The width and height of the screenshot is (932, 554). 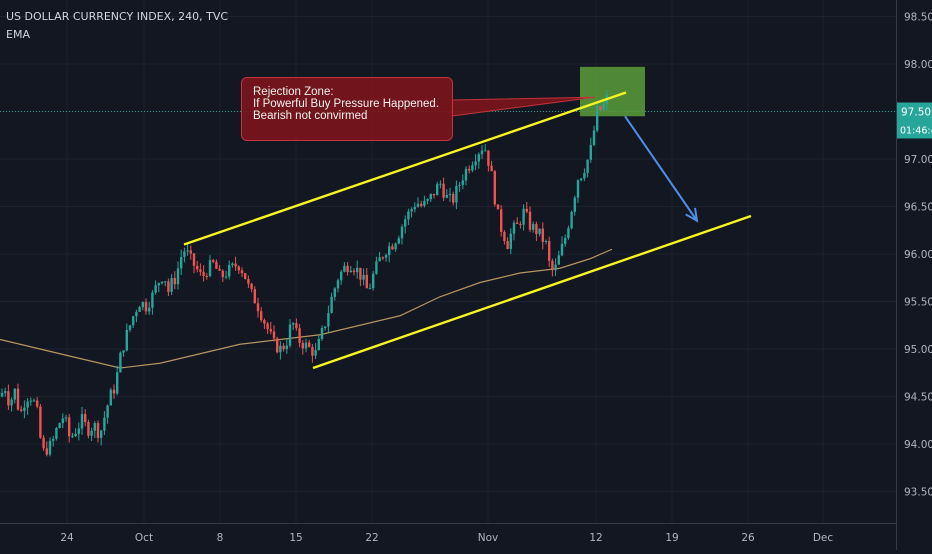 What do you see at coordinates (346, 104) in the screenshot?
I see `callout-line-2: If Powerful Buy Pressure Happened.` at bounding box center [346, 104].